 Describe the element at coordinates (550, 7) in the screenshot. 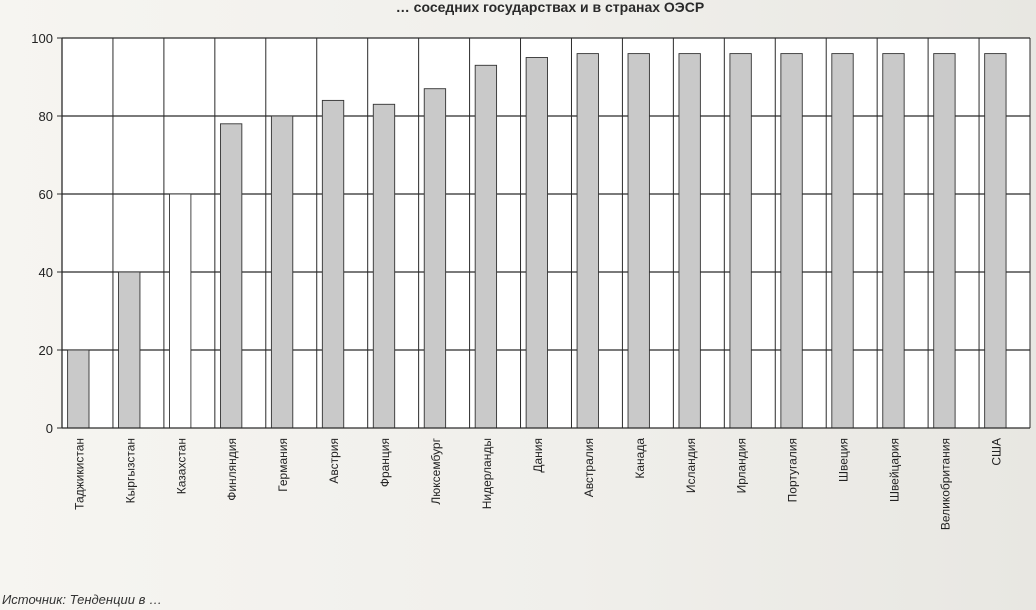

I see `chart-title: … соседних государствах и в странах ОЭСР` at that location.